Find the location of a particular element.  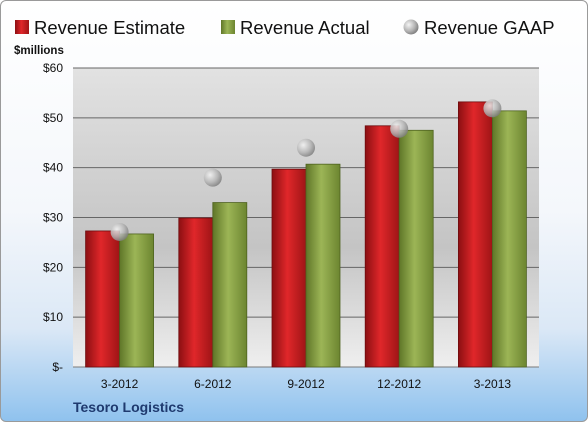

x-tick-label: 6-2012 is located at coordinates (213, 384).